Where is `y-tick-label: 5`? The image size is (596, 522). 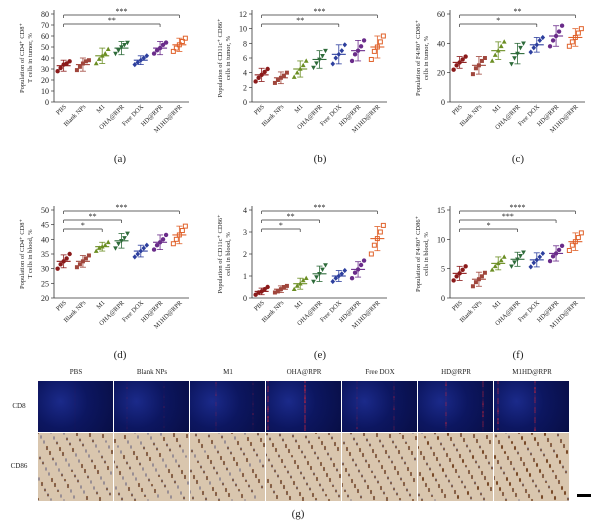
y-tick-label: 5 is located at coordinates (443, 269).